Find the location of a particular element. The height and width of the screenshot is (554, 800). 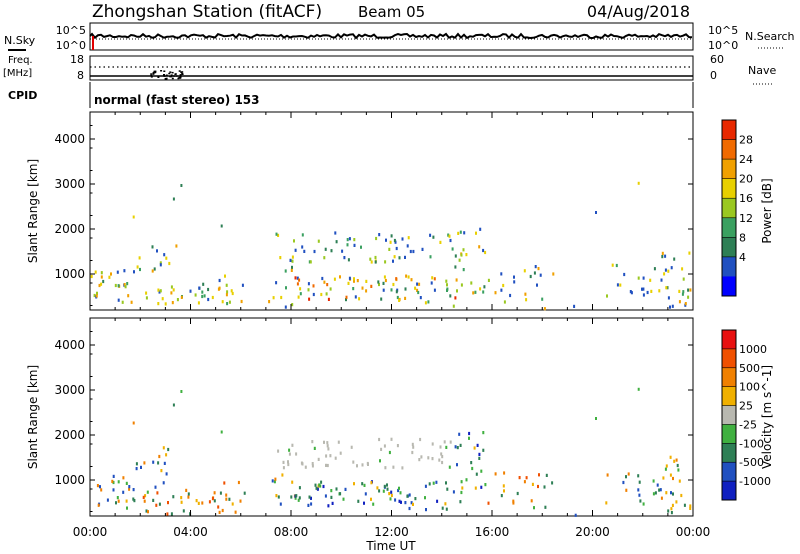

freq-trace is located at coordinates (391, 73).